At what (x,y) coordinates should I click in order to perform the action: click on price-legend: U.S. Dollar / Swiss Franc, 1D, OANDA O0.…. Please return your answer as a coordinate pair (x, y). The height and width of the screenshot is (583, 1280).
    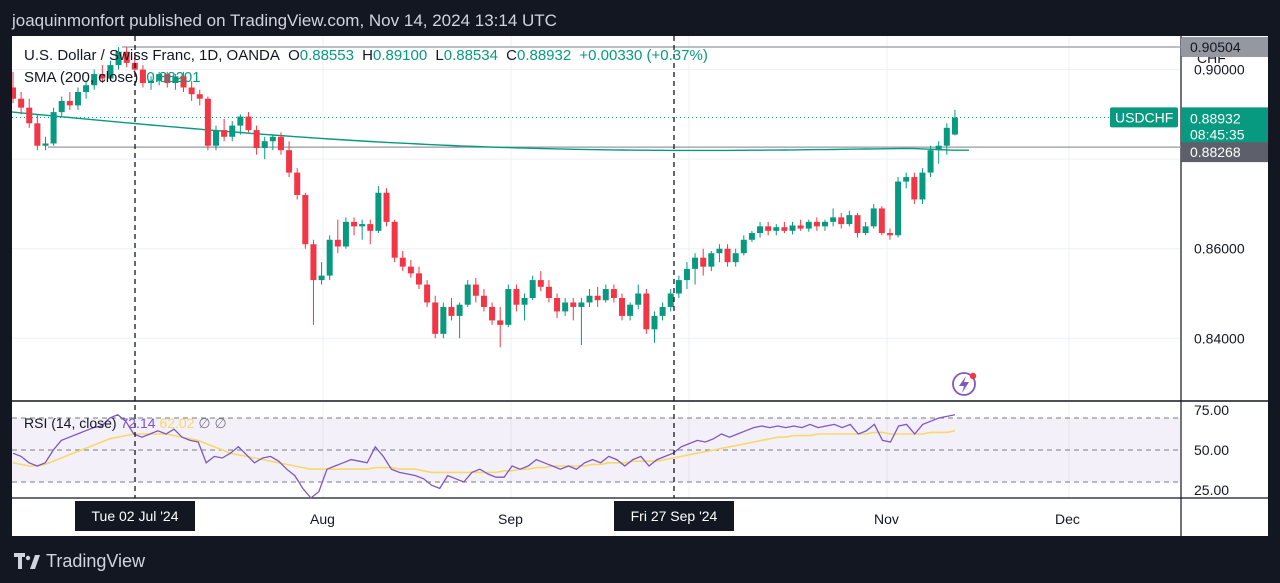
    Looking at the image, I should click on (368, 56).